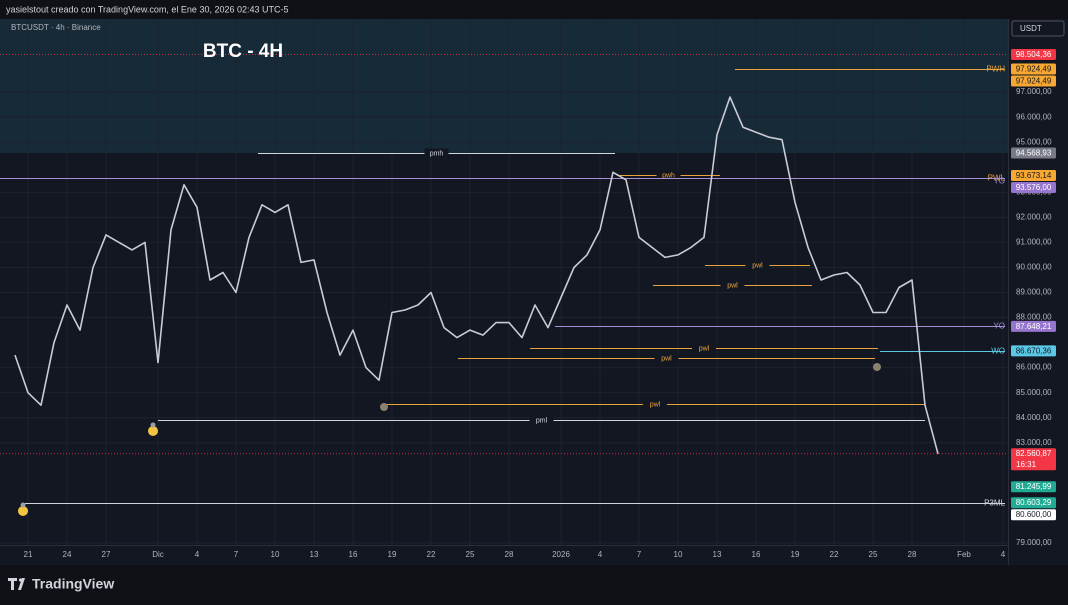  I want to click on level-label: P3ML, so click(994, 503).